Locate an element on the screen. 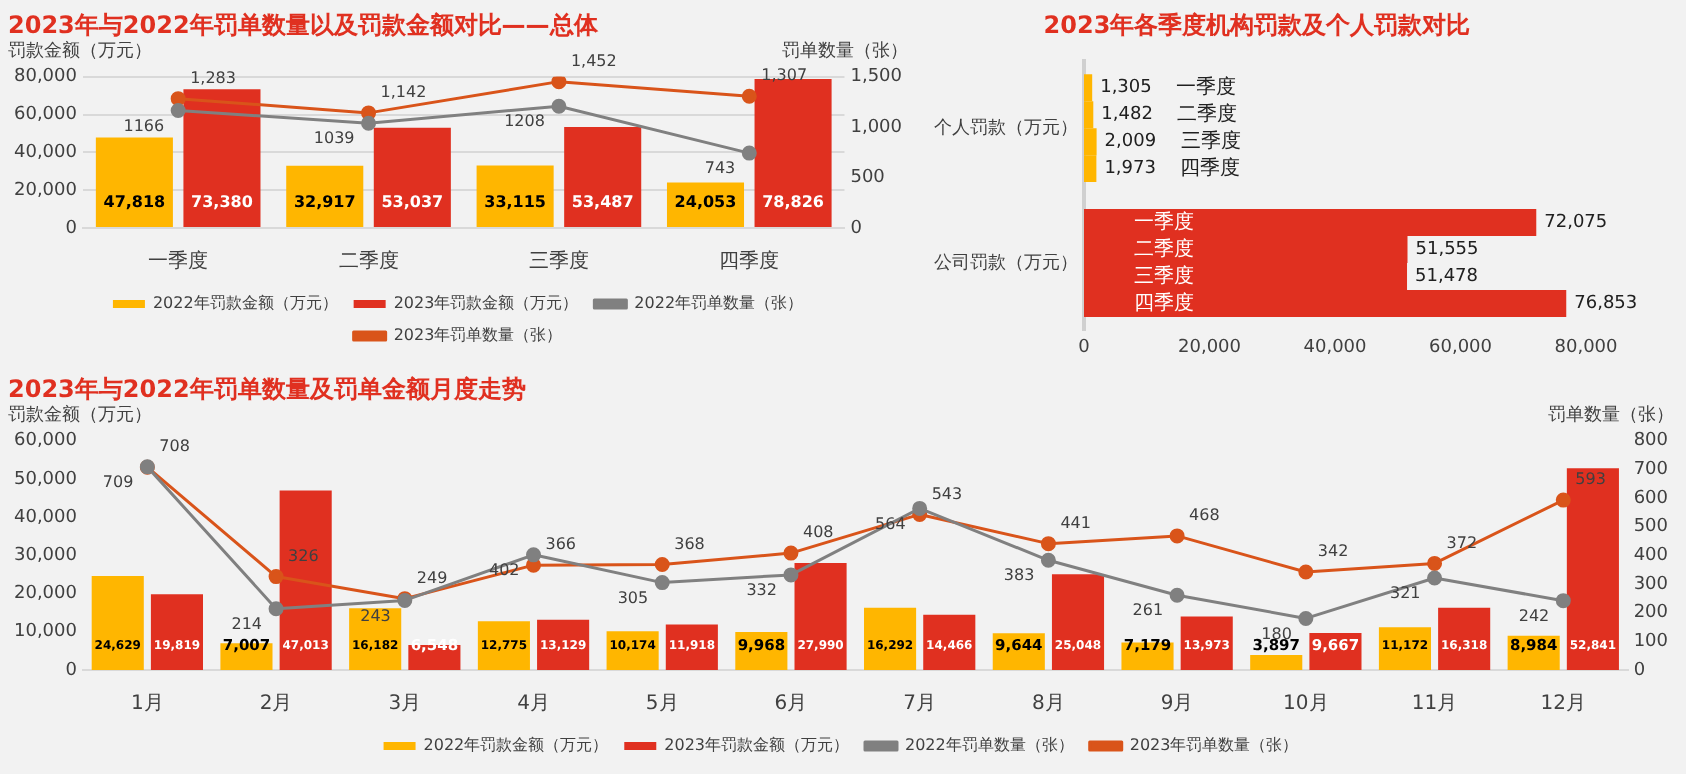 The height and width of the screenshot is (774, 1686). text: 四季度 is located at coordinates (1210, 168).